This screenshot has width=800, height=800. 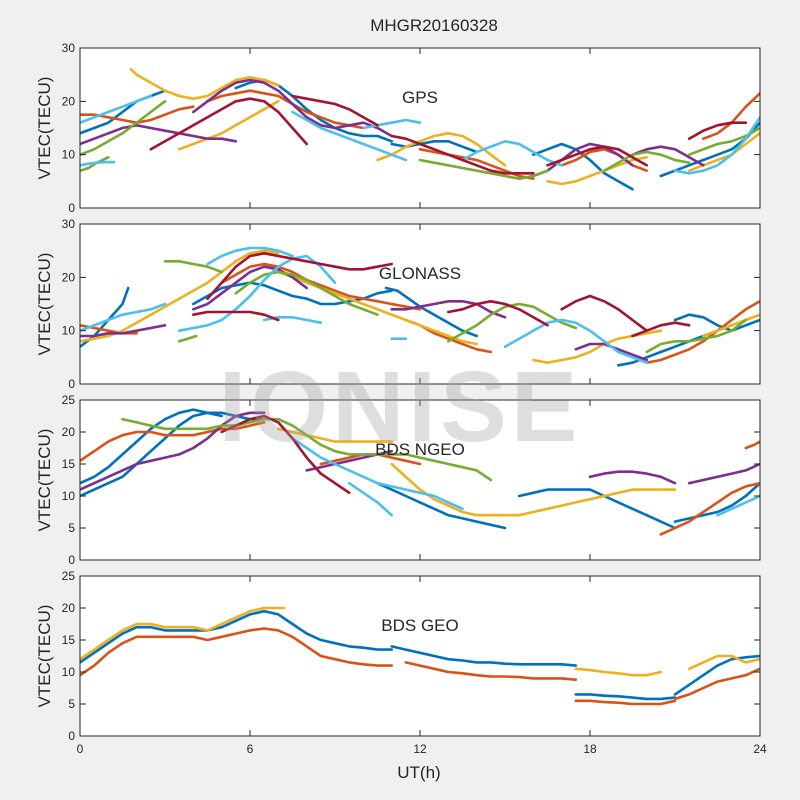 I want to click on panel-label: BDS NGEO, so click(x=420, y=449).